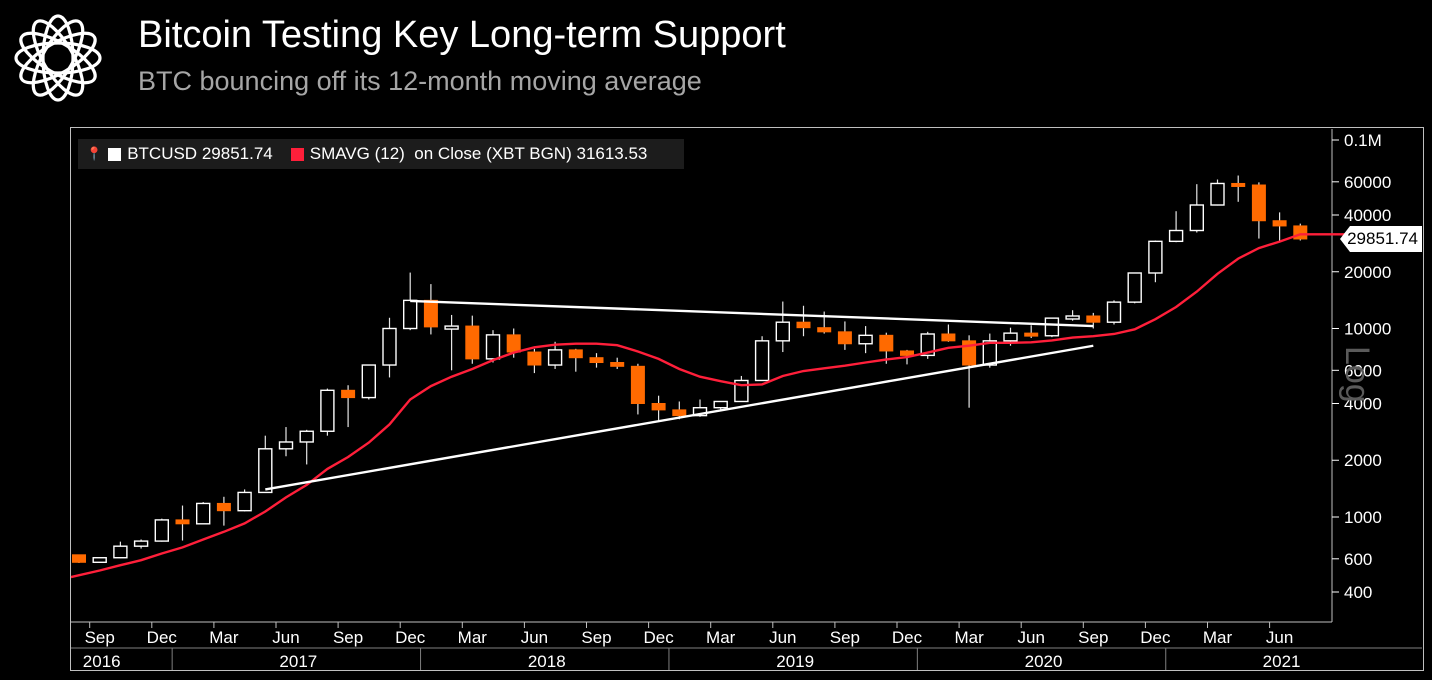 This screenshot has width=1432, height=680. What do you see at coordinates (1363, 370) in the screenshot?
I see `y-tick-label: 6000` at bounding box center [1363, 370].